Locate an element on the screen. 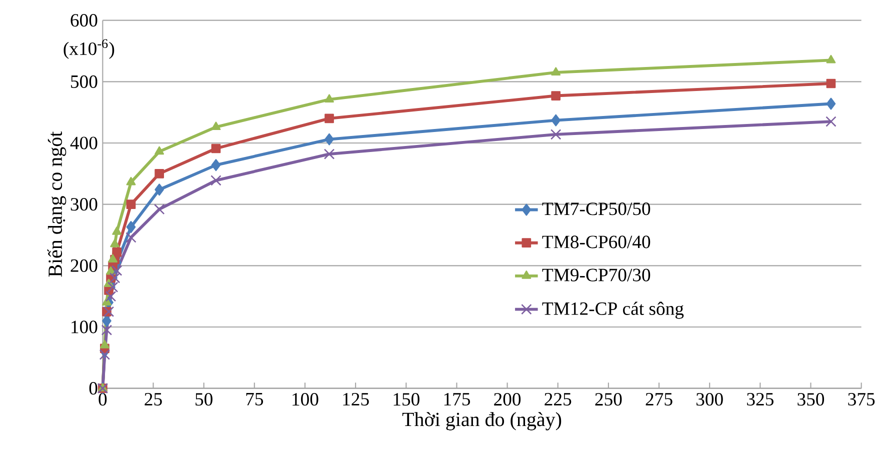 The image size is (882, 463). x-tick-label: 275 is located at coordinates (659, 399).